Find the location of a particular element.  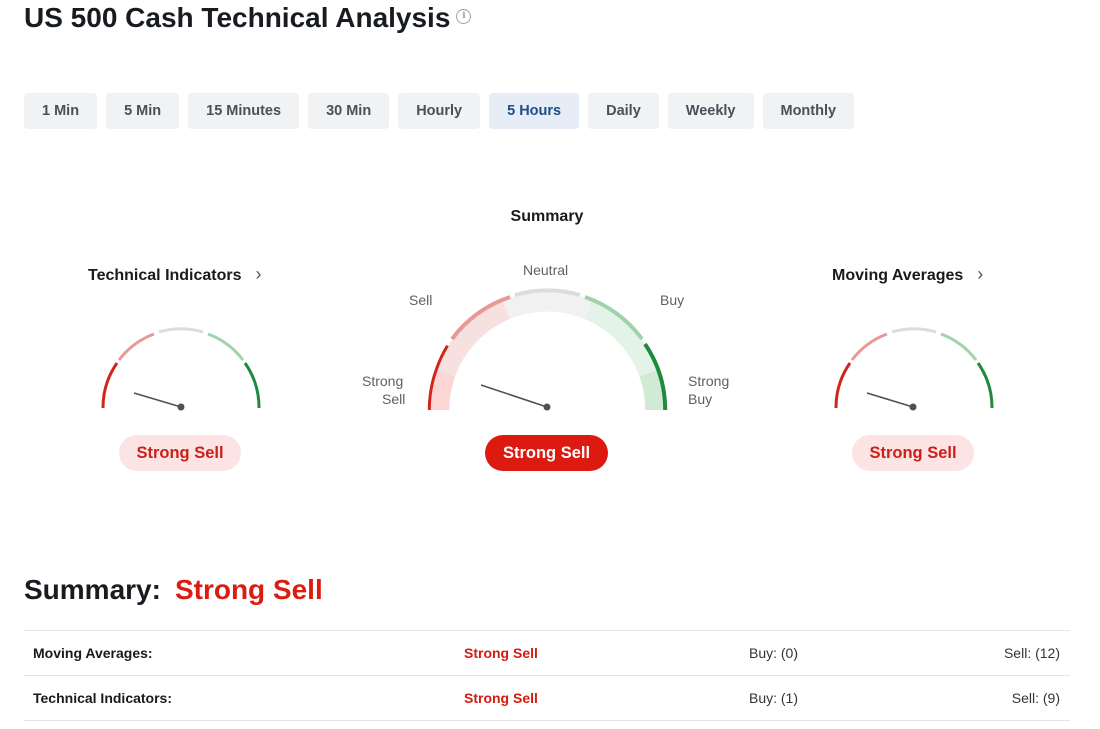

summary-gauge is located at coordinates (547, 349).